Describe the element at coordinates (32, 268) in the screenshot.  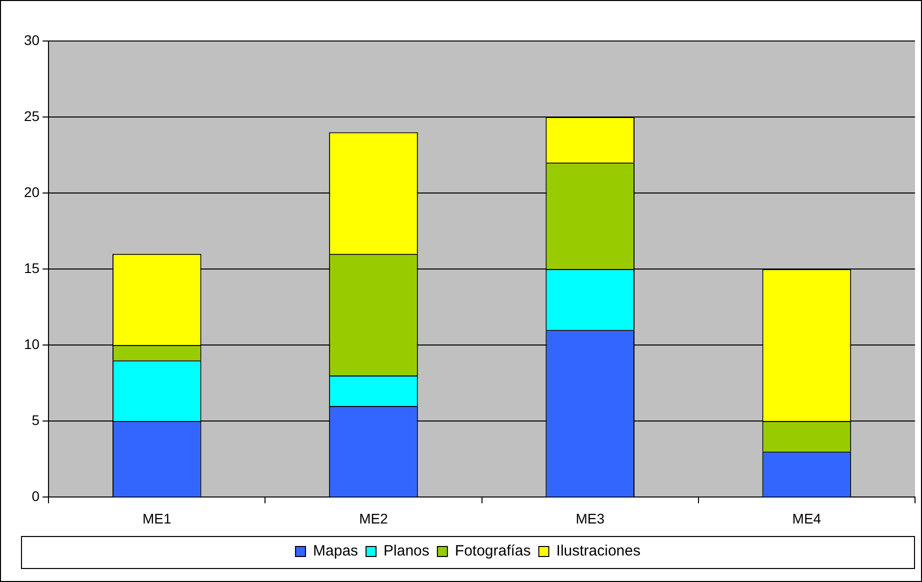
I see `y-tick-label: 15` at that location.